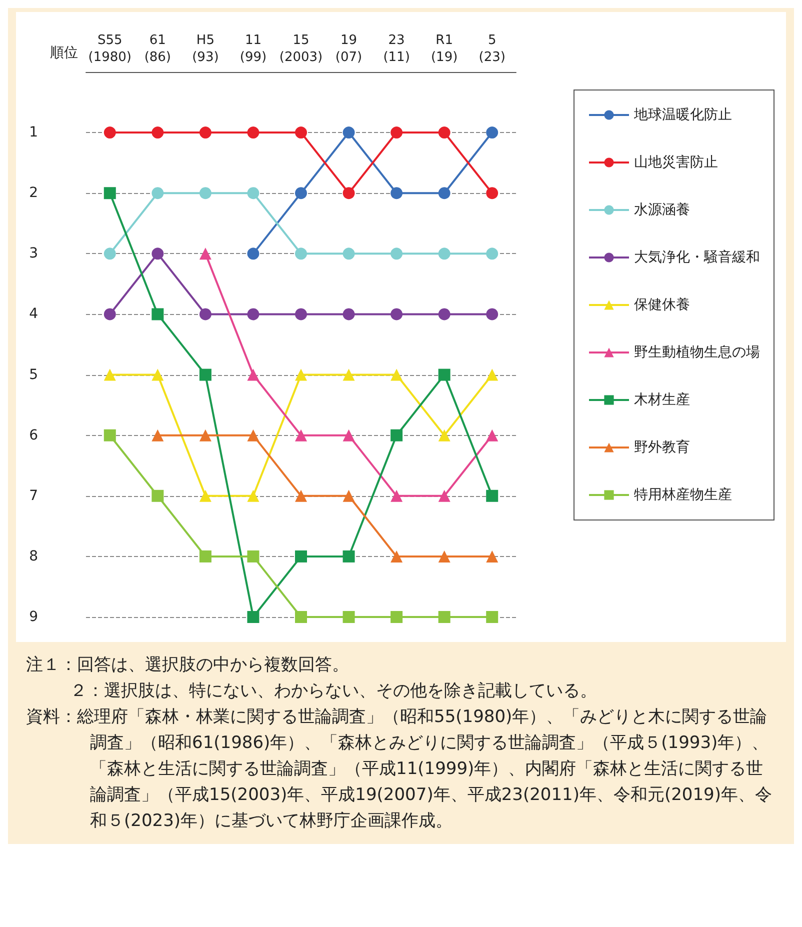  Describe the element at coordinates (662, 400) in the screenshot. I see `legend-label: 木材生産` at that location.